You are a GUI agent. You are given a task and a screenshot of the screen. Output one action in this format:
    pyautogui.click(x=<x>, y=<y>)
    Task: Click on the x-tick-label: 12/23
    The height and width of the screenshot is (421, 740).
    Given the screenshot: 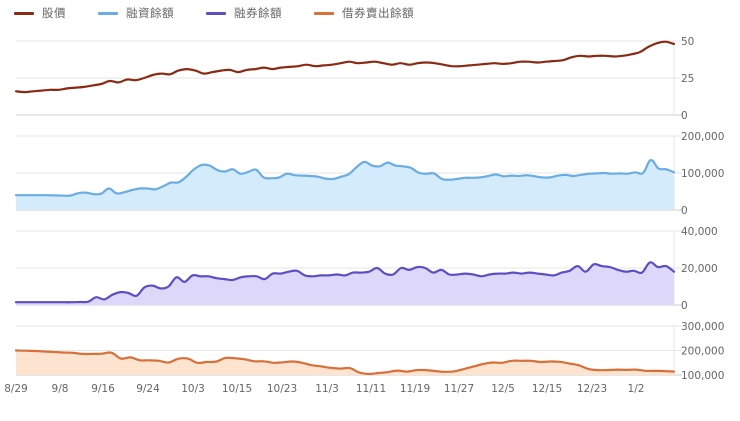 What is the action you would take?
    pyautogui.click(x=592, y=389)
    